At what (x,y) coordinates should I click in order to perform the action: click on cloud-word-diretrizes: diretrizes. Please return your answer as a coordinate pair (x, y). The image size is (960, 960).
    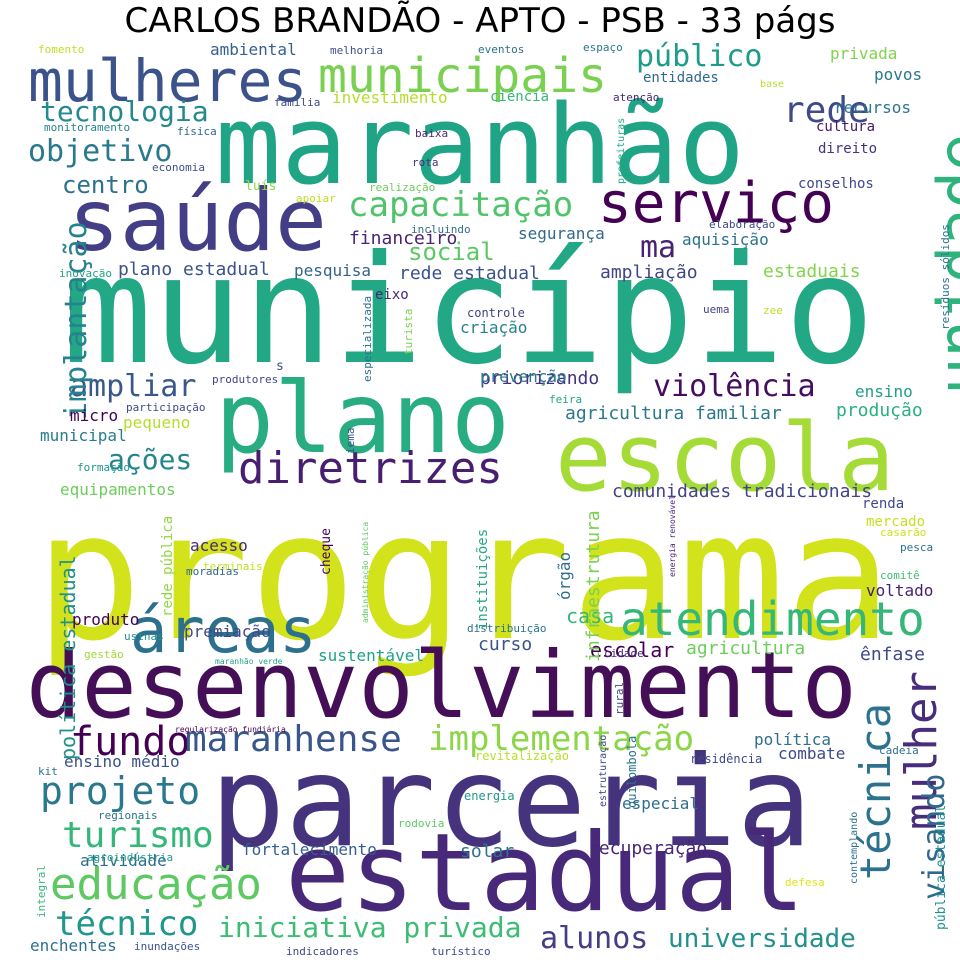
    Looking at the image, I should click on (370, 468).